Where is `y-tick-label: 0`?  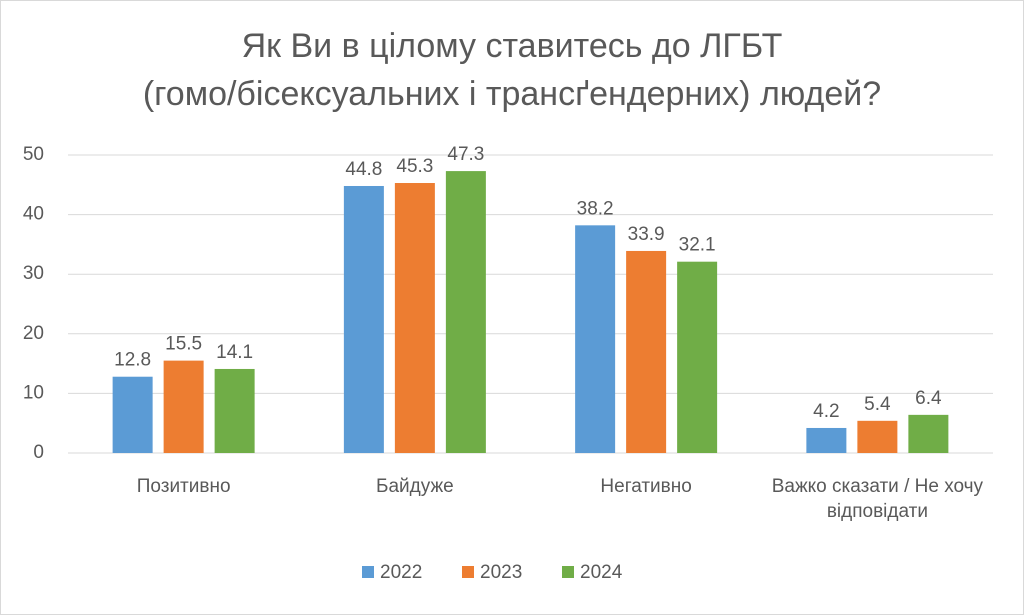 y-tick-label: 0 is located at coordinates (38, 452).